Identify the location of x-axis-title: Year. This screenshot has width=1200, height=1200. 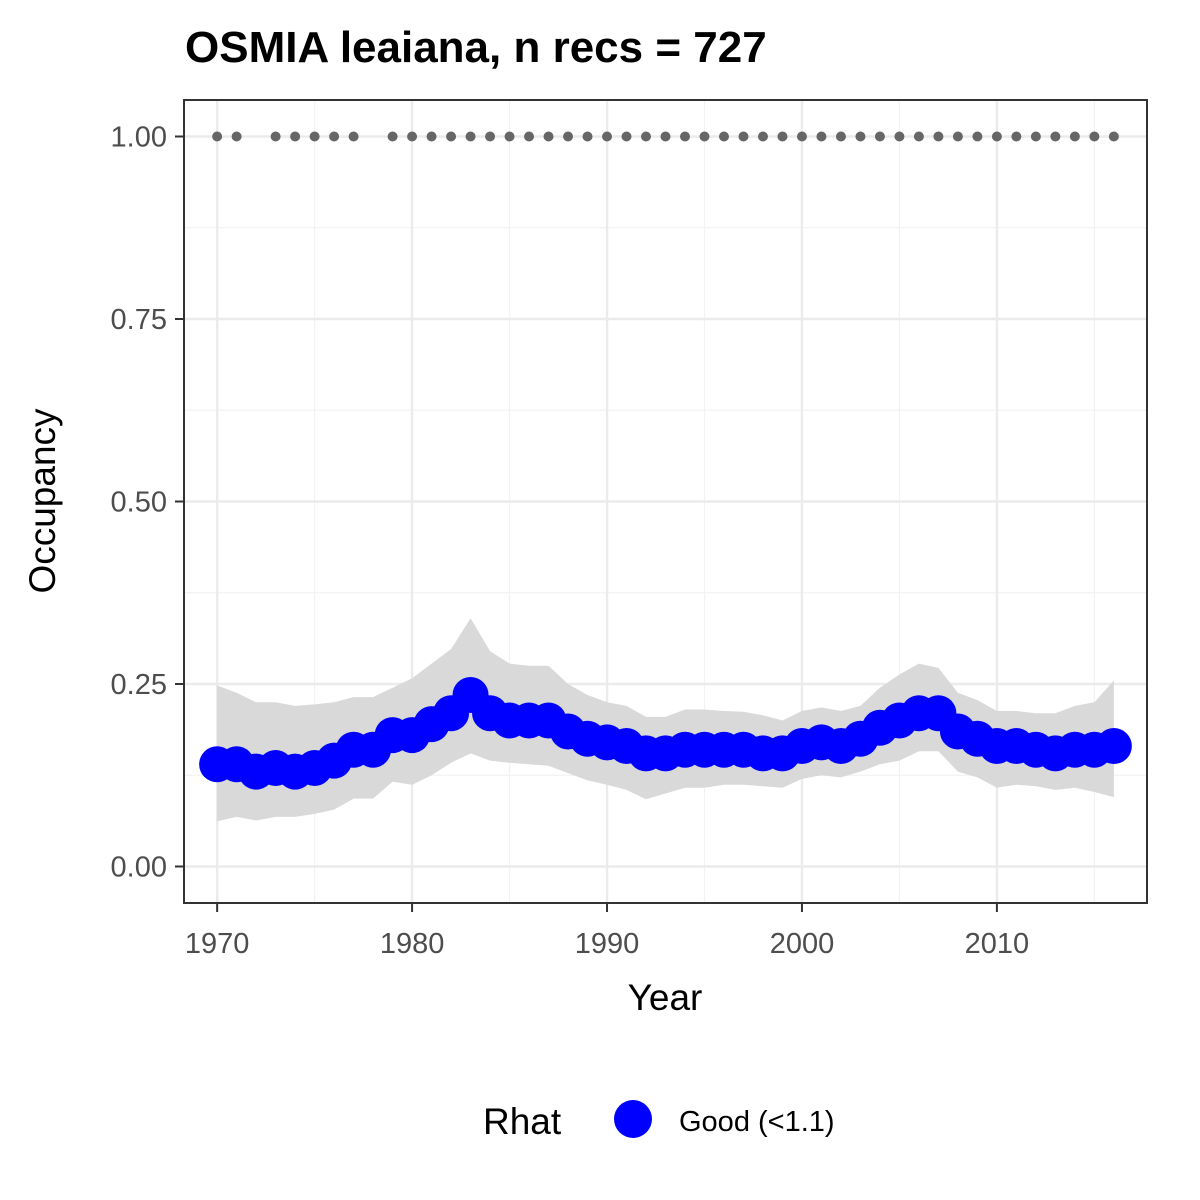
(665, 997).